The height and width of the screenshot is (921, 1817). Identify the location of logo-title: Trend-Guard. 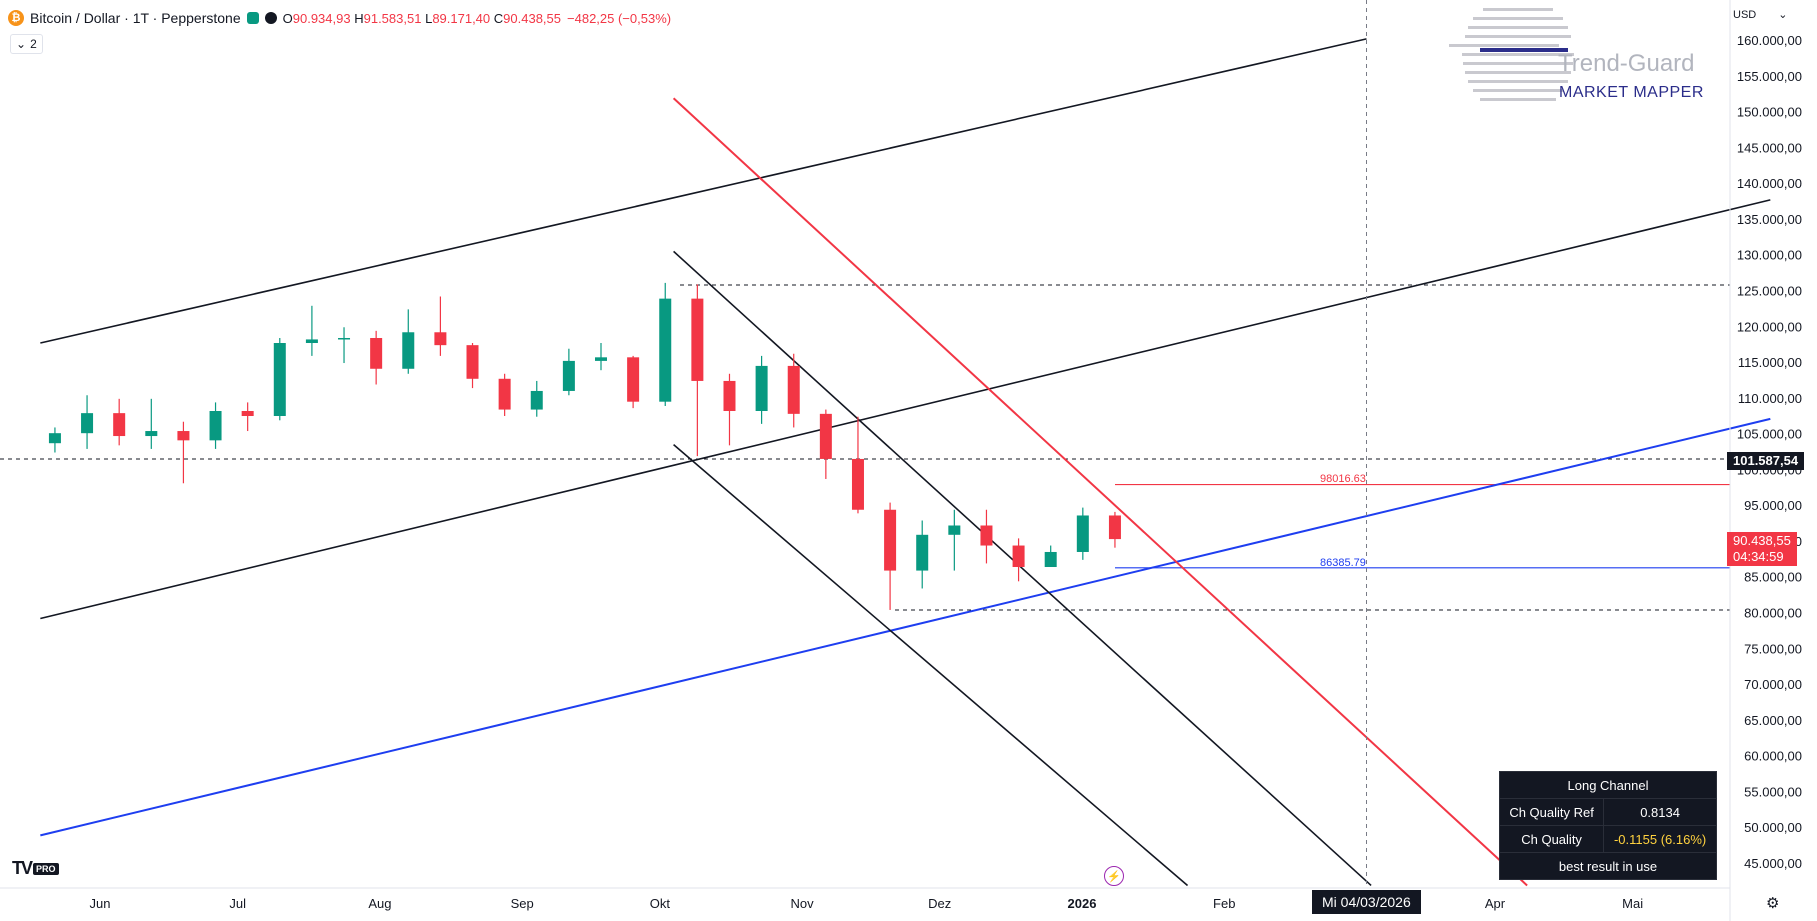
(1626, 63).